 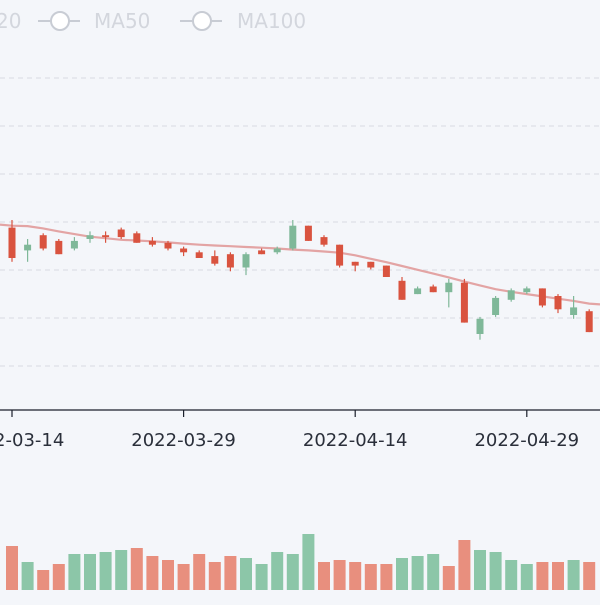 I want to click on legend-item-ma100-label: MA100, so click(x=271, y=21).